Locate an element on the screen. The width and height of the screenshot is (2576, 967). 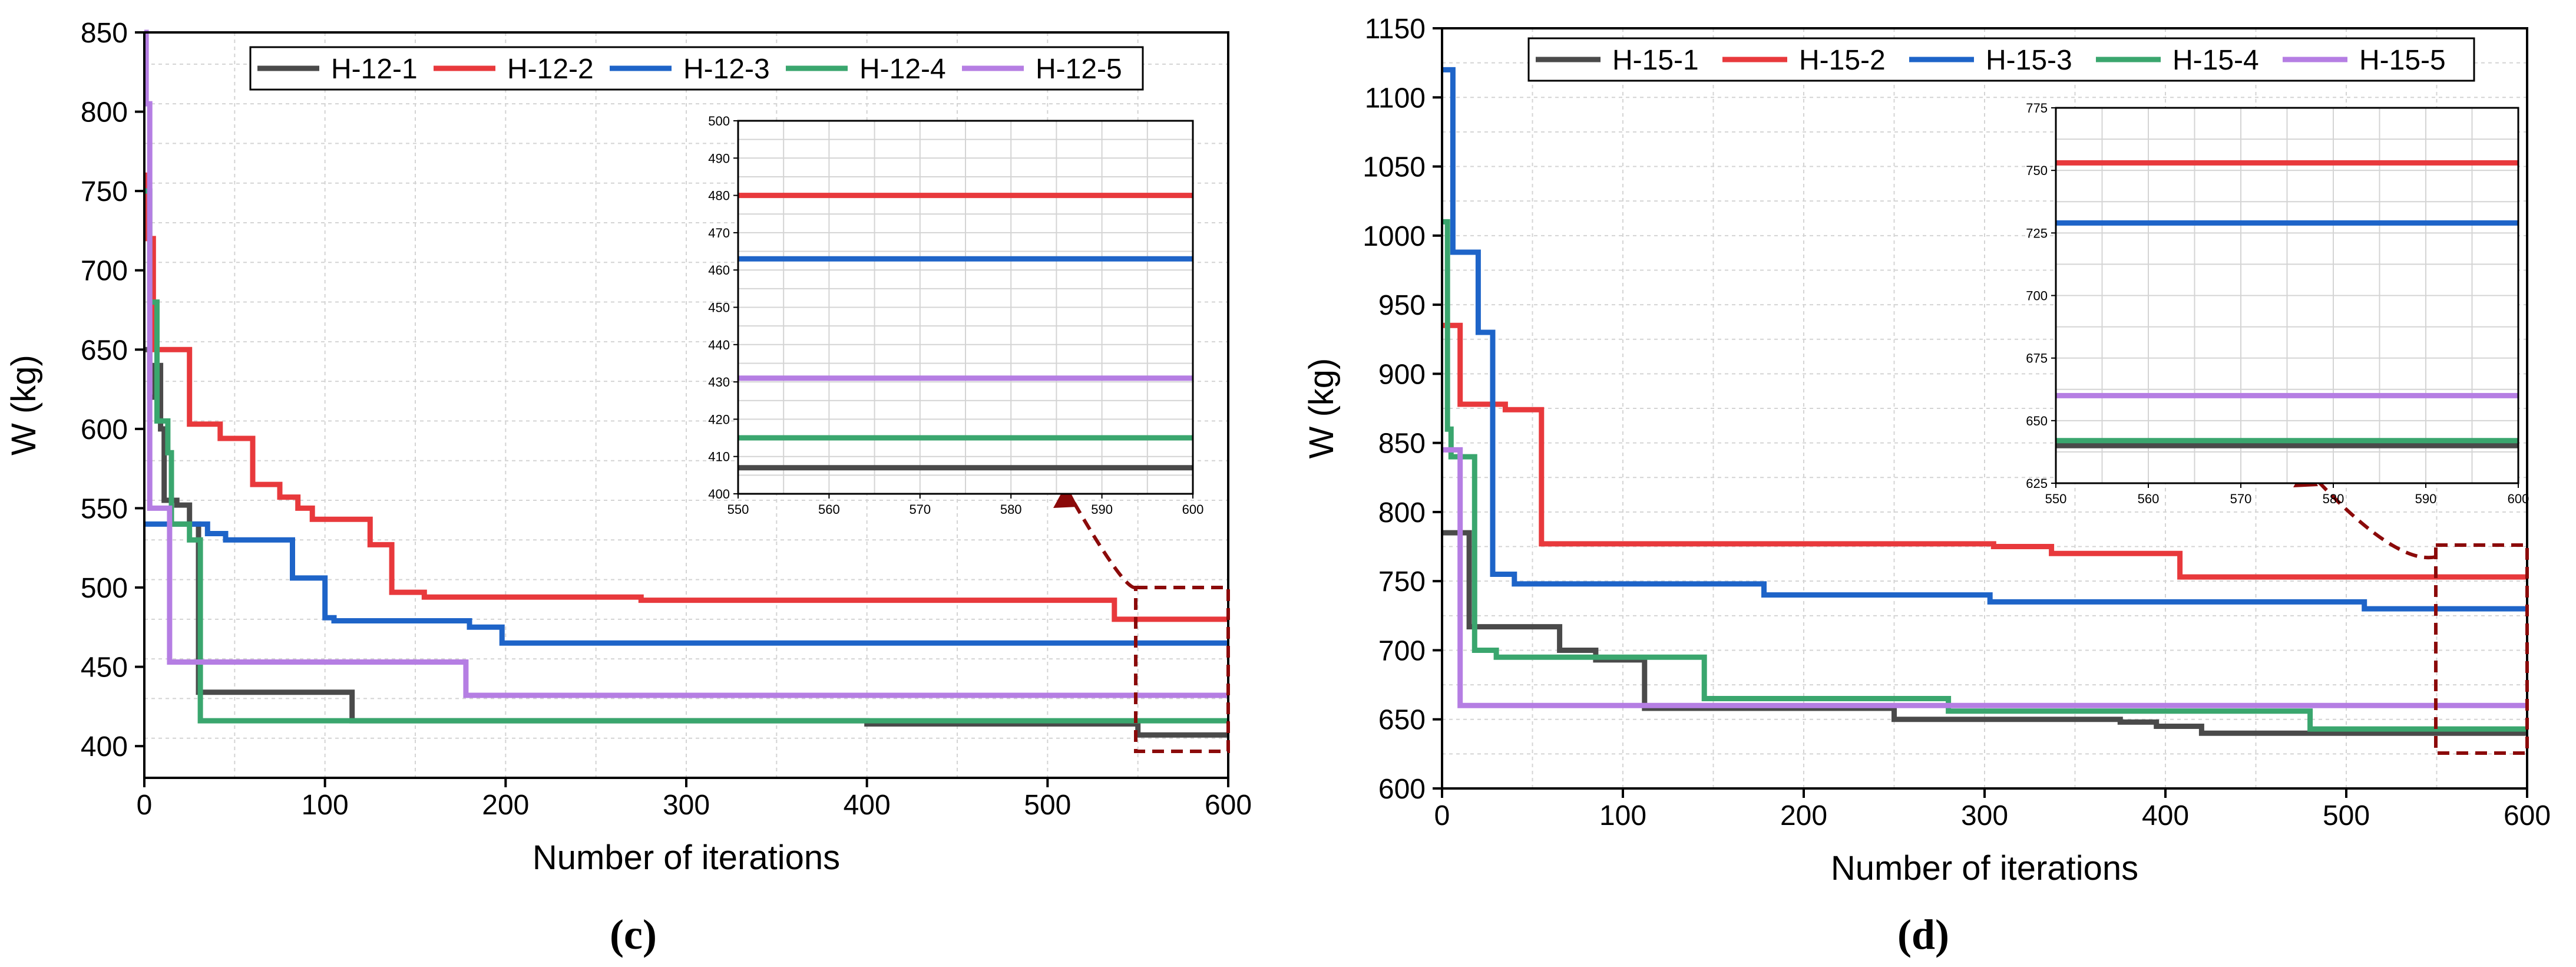
legend-label-H-15-5: H-15-5 is located at coordinates (2402, 61).